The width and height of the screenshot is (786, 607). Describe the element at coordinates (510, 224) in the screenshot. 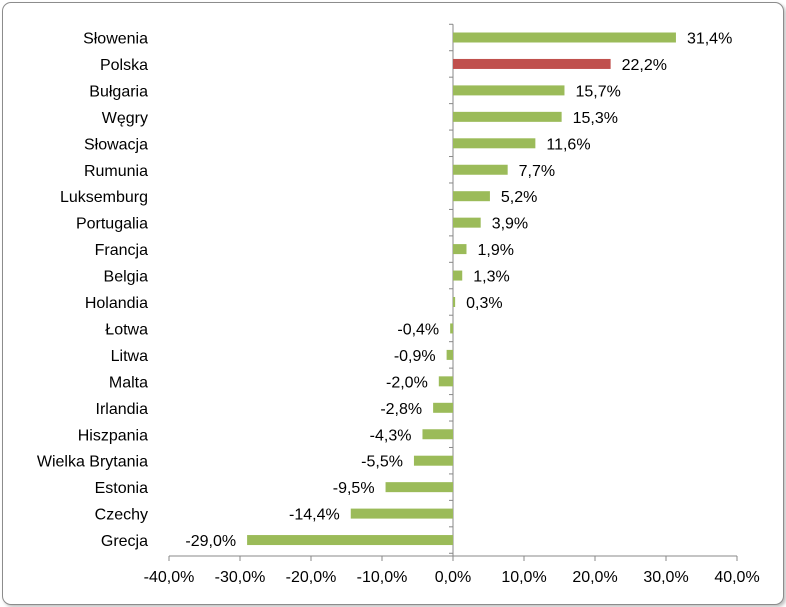

I see `data-label: 3,9%` at that location.